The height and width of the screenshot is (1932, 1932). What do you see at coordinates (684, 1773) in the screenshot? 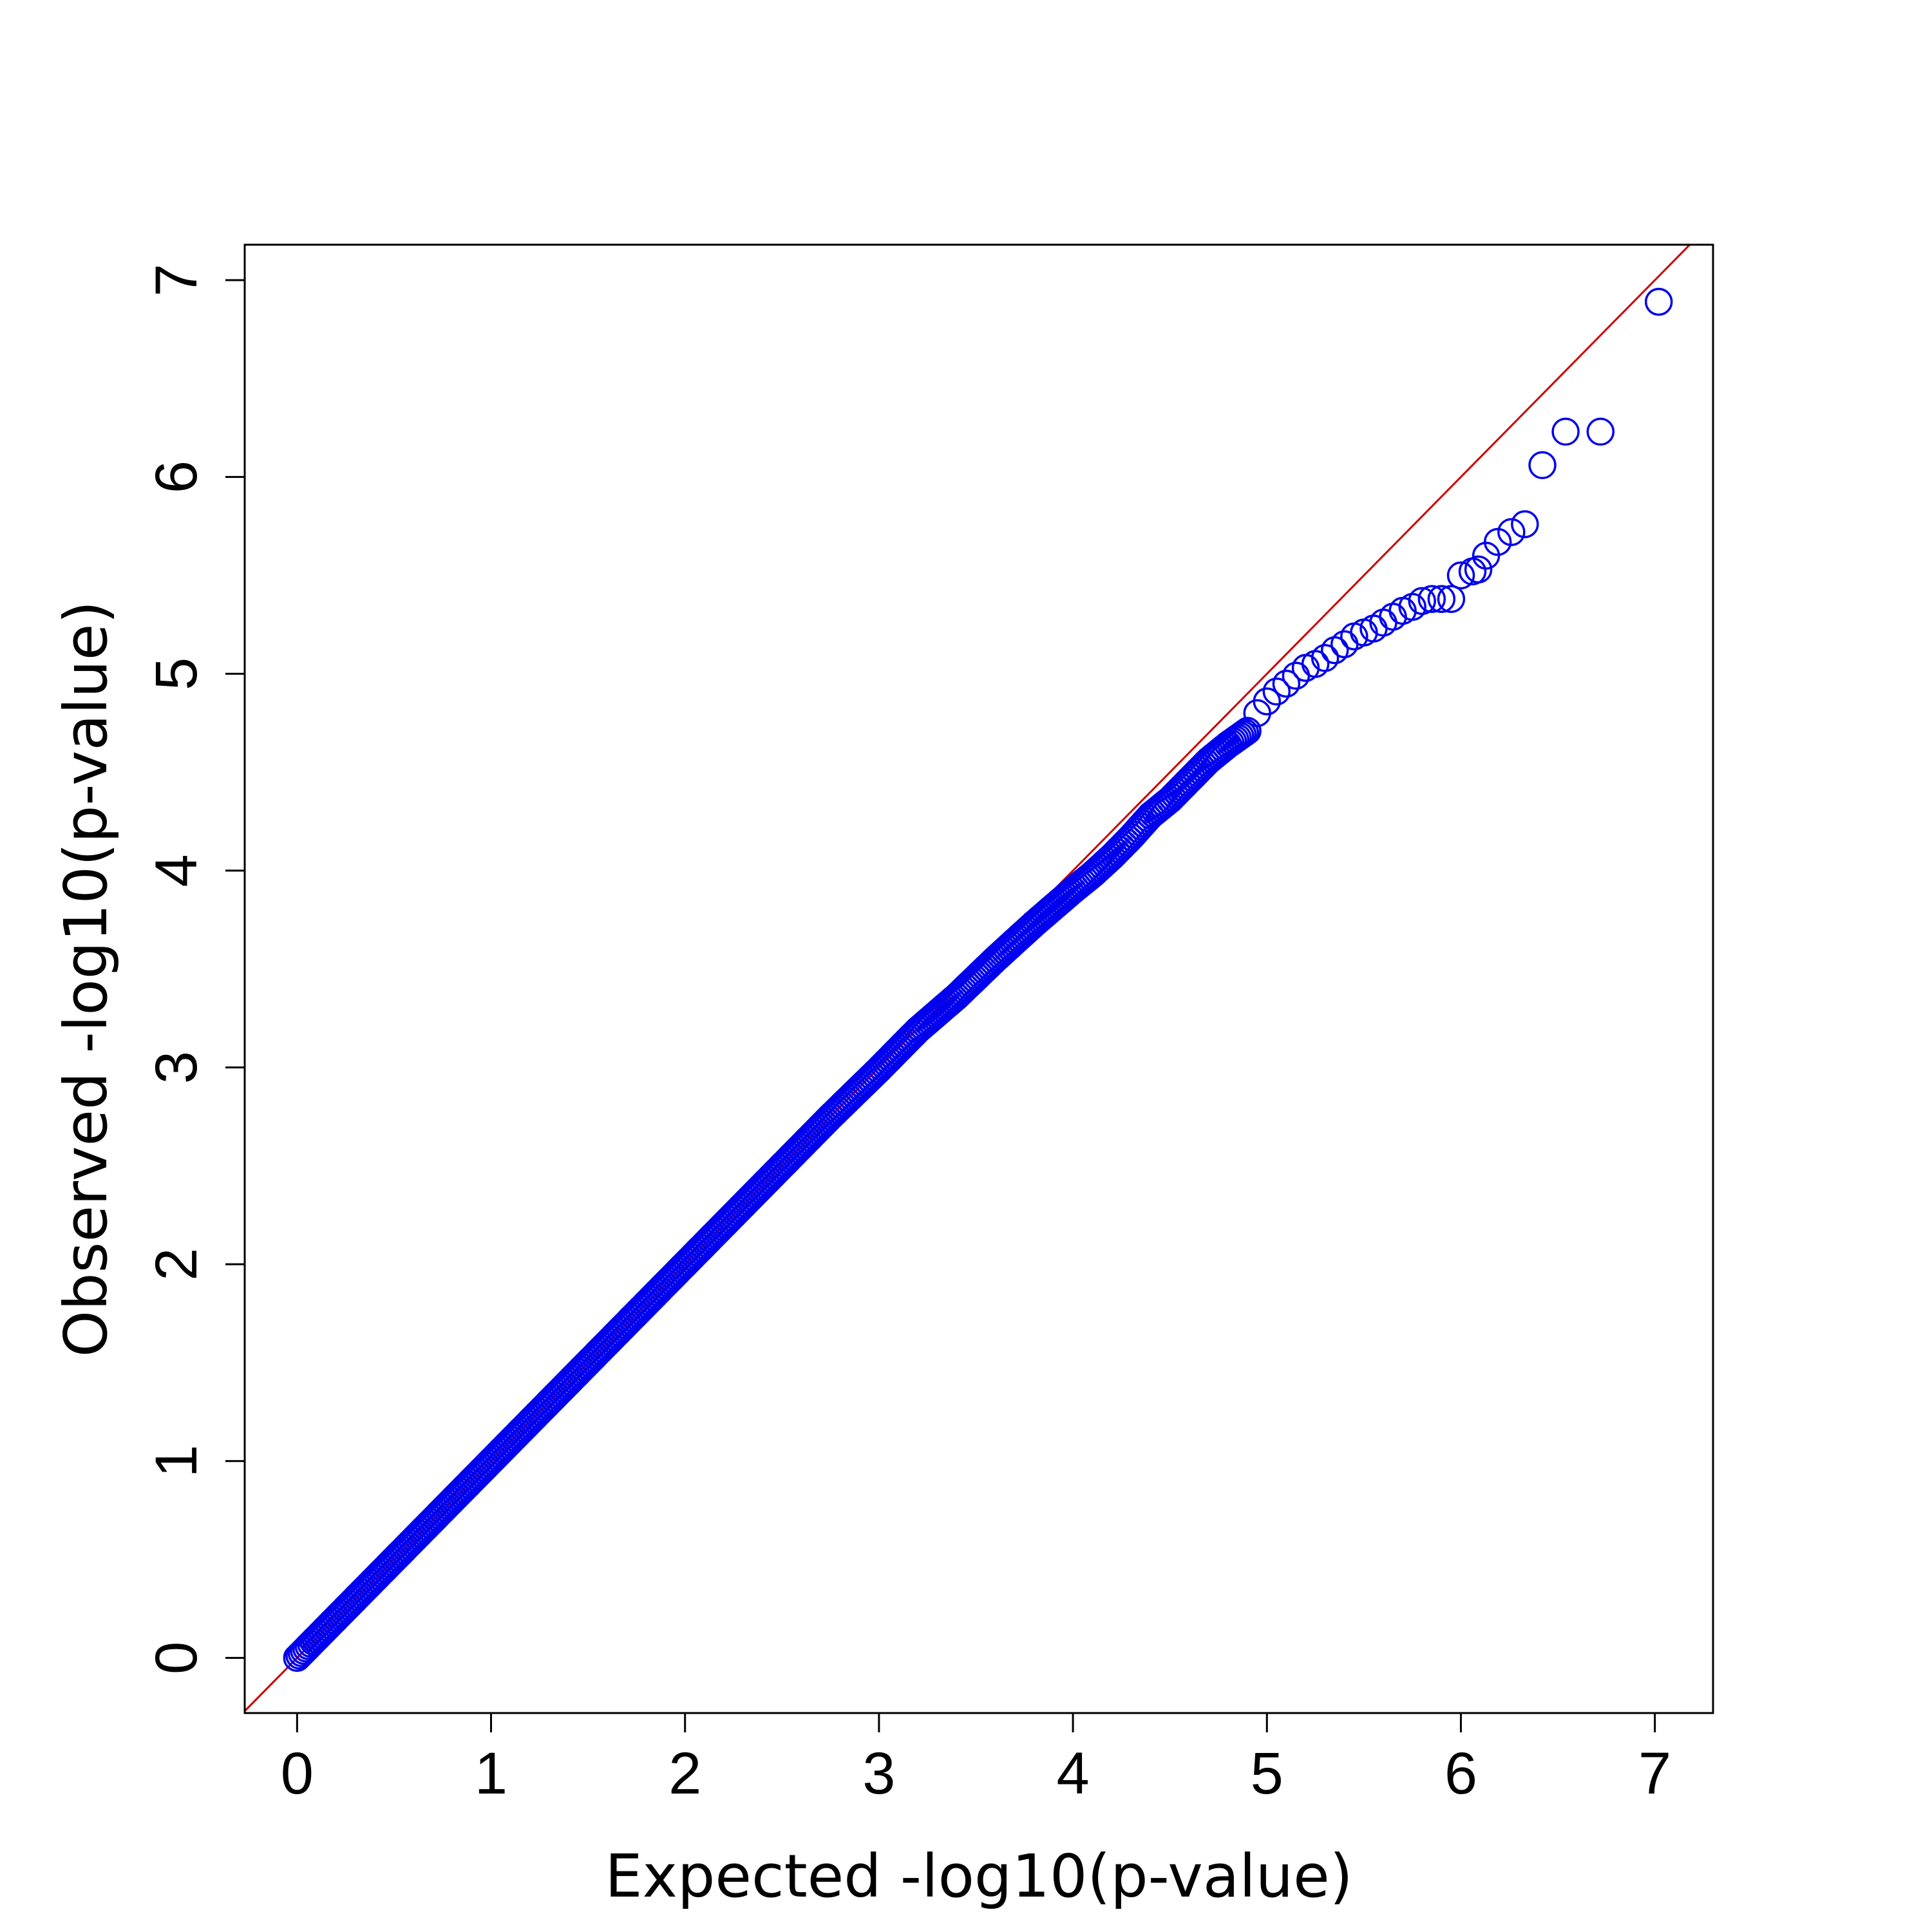
I see `x-tick-label: 2` at bounding box center [684, 1773].